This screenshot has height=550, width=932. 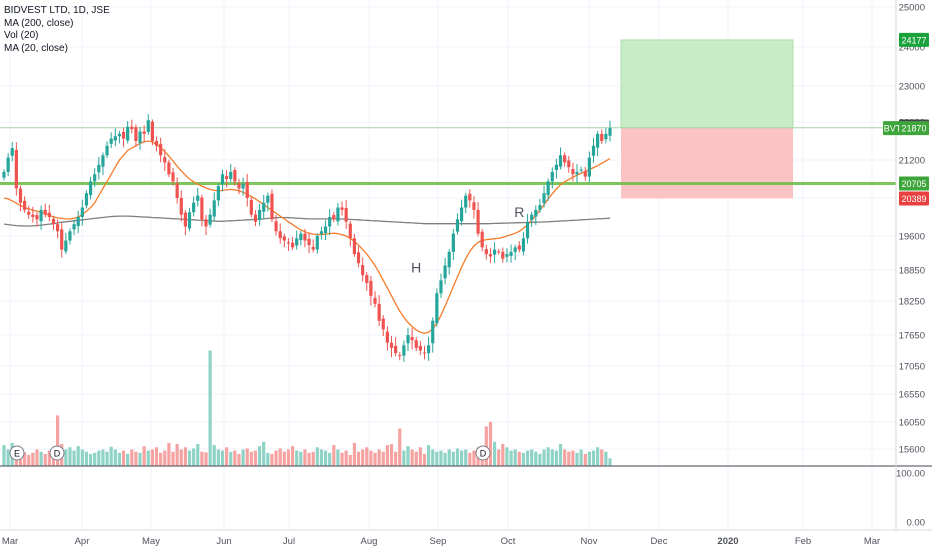 What do you see at coordinates (707, 119) in the screenshot?
I see `long-position-tool` at bounding box center [707, 119].